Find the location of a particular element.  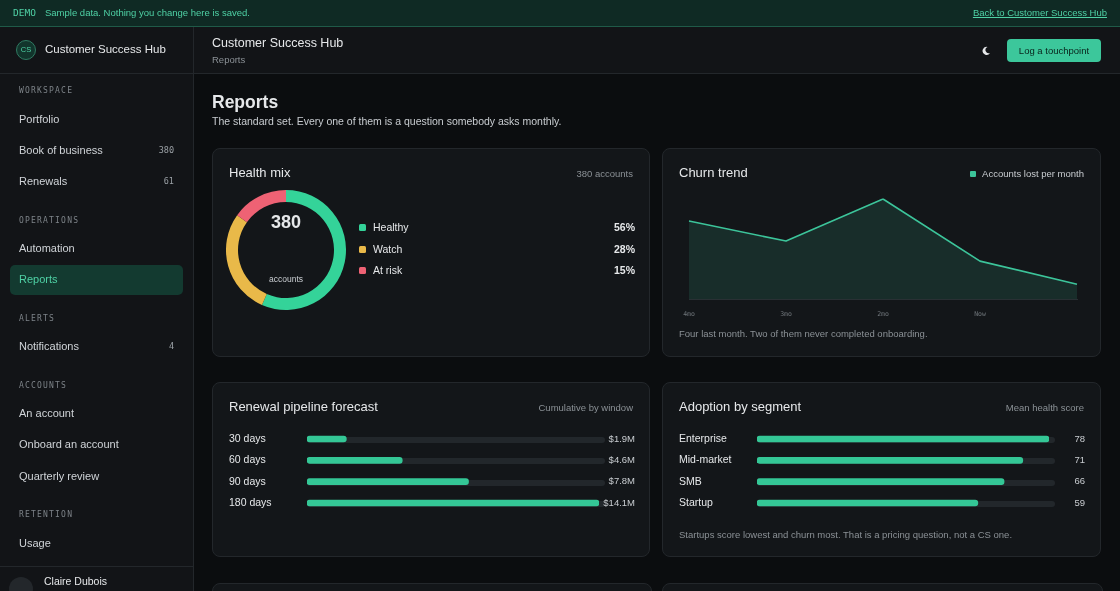

legend-label: At risk is located at coordinates (388, 270).